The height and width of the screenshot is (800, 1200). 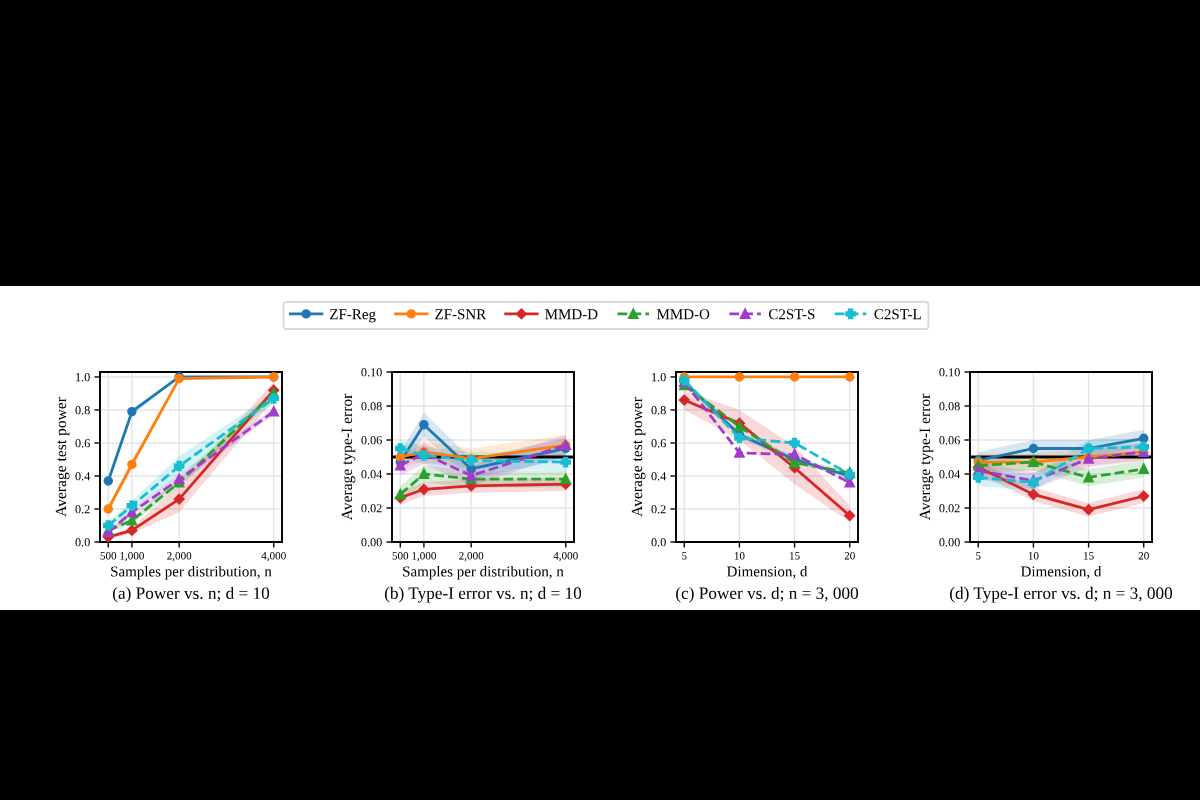 I want to click on text: (b) Type-I error vs. n; d = 10, so click(x=483, y=594).